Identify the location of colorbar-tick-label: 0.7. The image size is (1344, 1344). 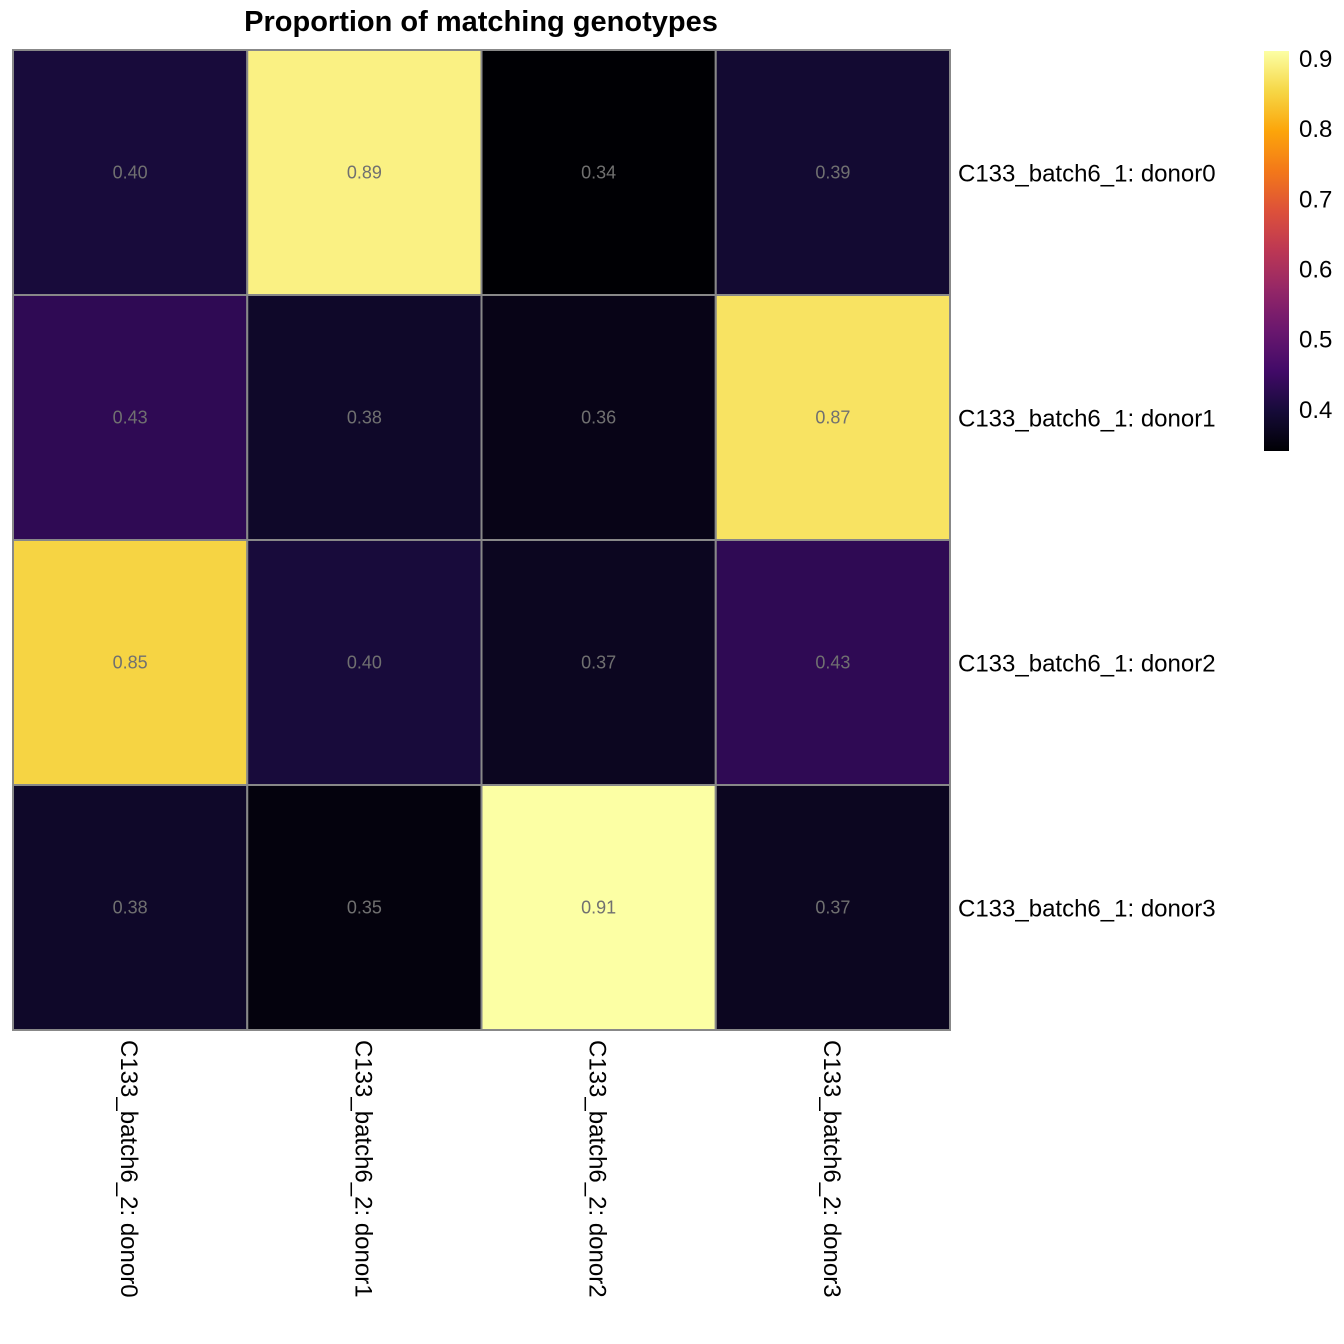
(1315, 199).